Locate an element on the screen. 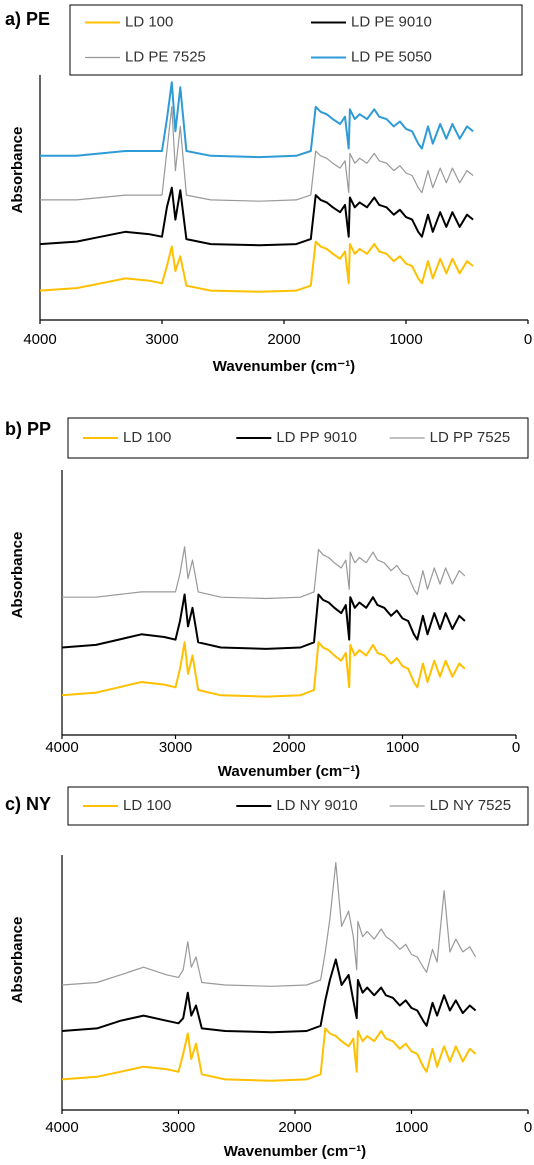  legend-label: LD PP 9010 is located at coordinates (316, 437).